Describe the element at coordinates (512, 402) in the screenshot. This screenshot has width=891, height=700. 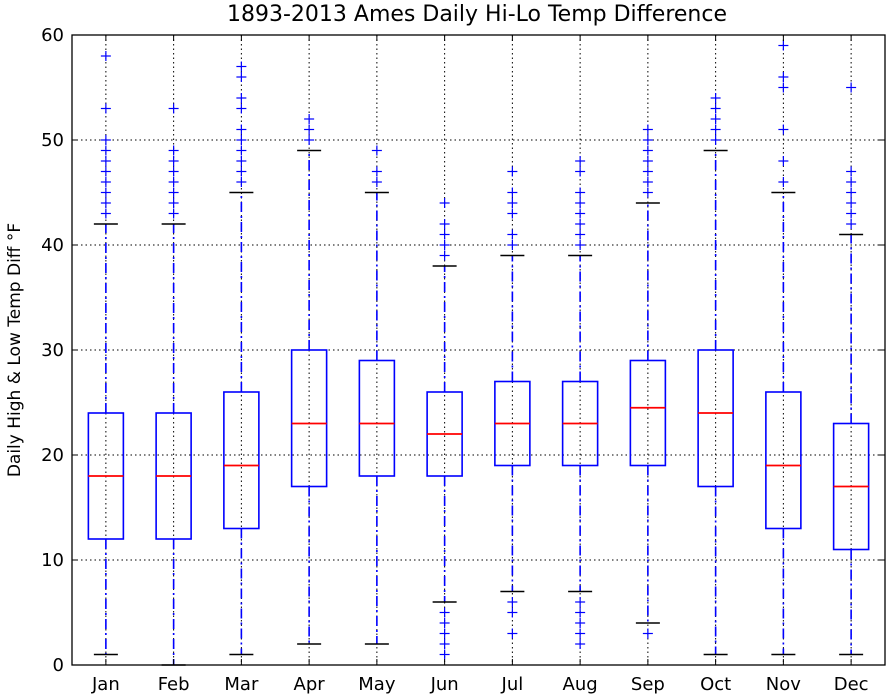
I see `box-jul` at that location.